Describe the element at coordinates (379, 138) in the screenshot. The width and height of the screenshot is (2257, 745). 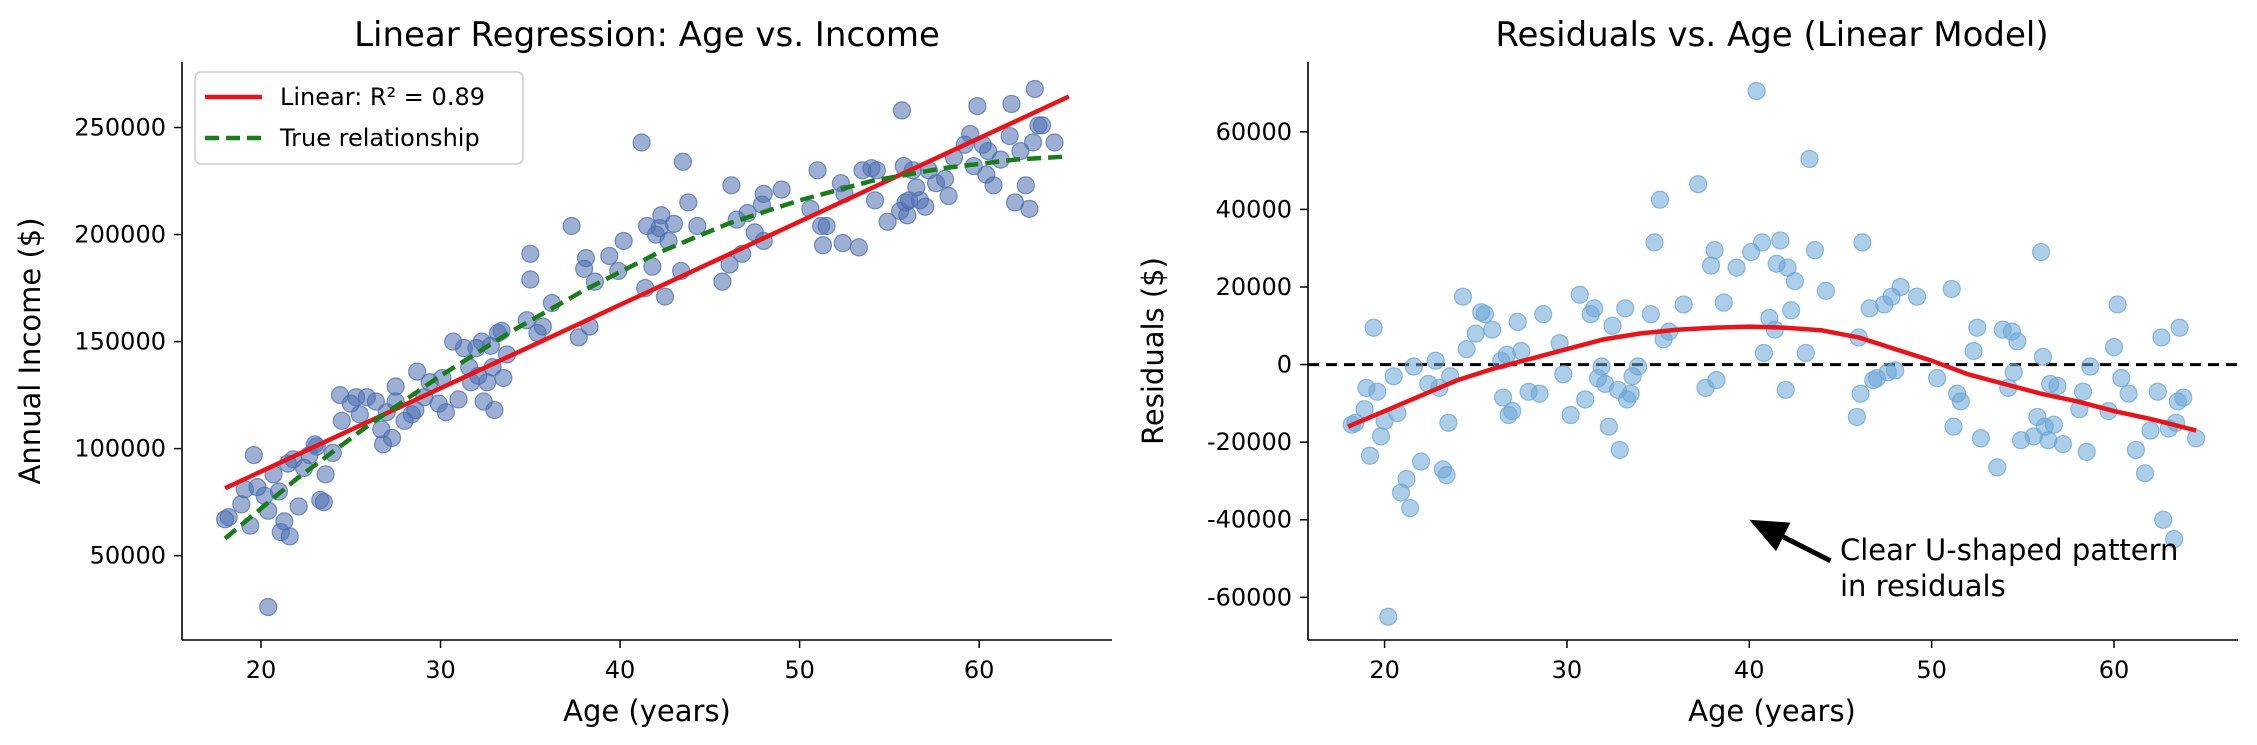
I see `legend-true-label: True relationship` at that location.